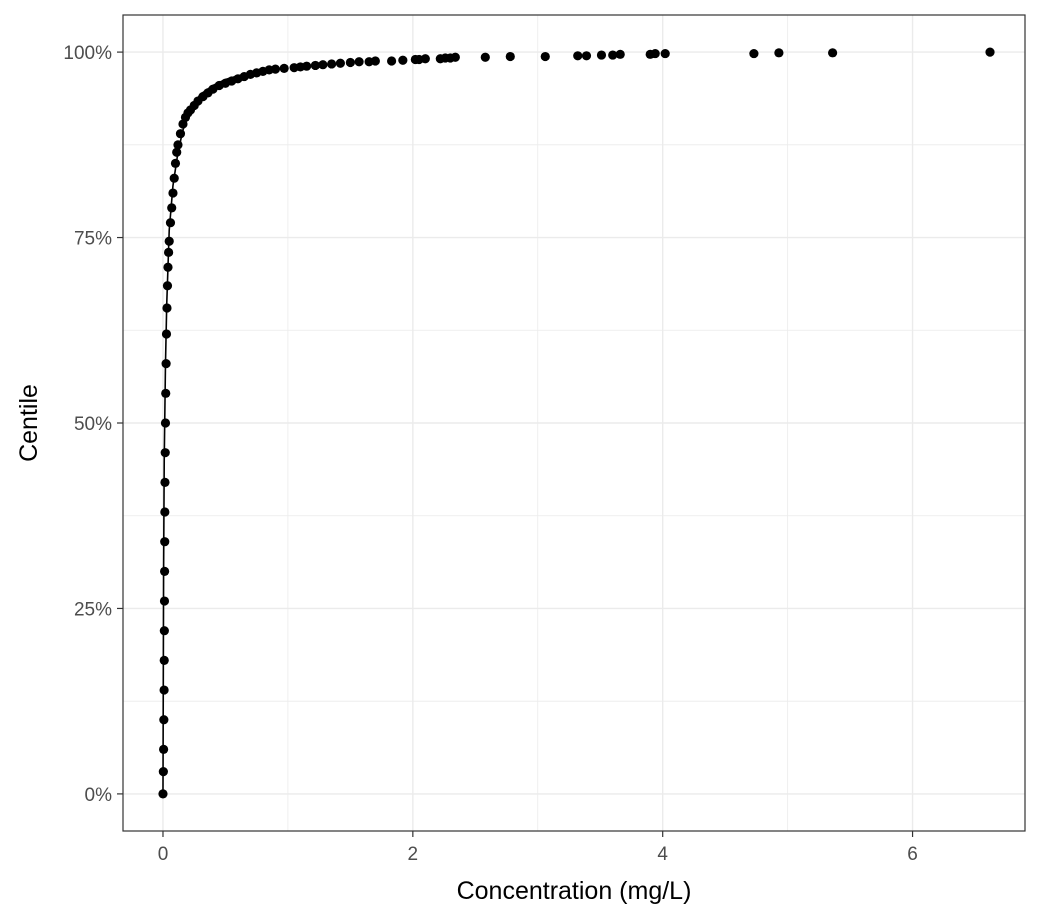 This screenshot has height=920, width=1040. Describe the element at coordinates (662, 854) in the screenshot. I see `x-tick-label: 4` at that location.